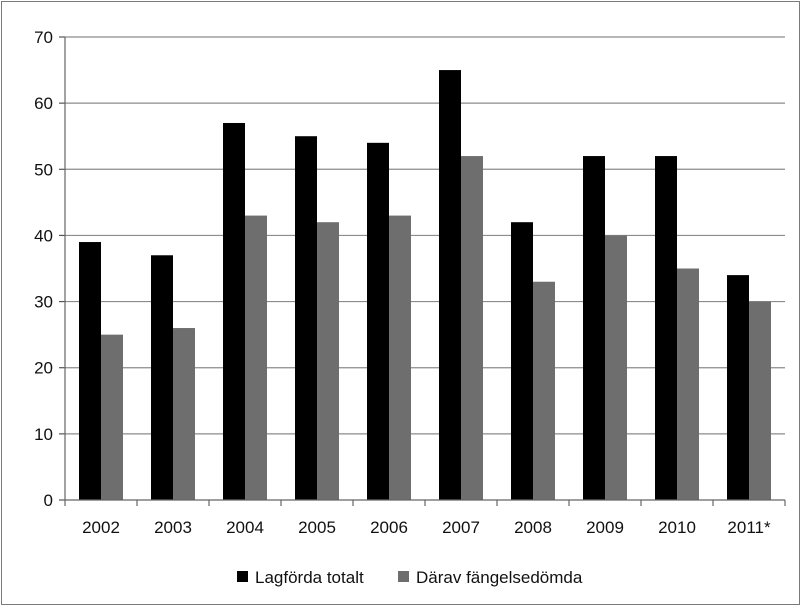  What do you see at coordinates (594, 328) in the screenshot?
I see `bar-lagforda-2009` at bounding box center [594, 328].